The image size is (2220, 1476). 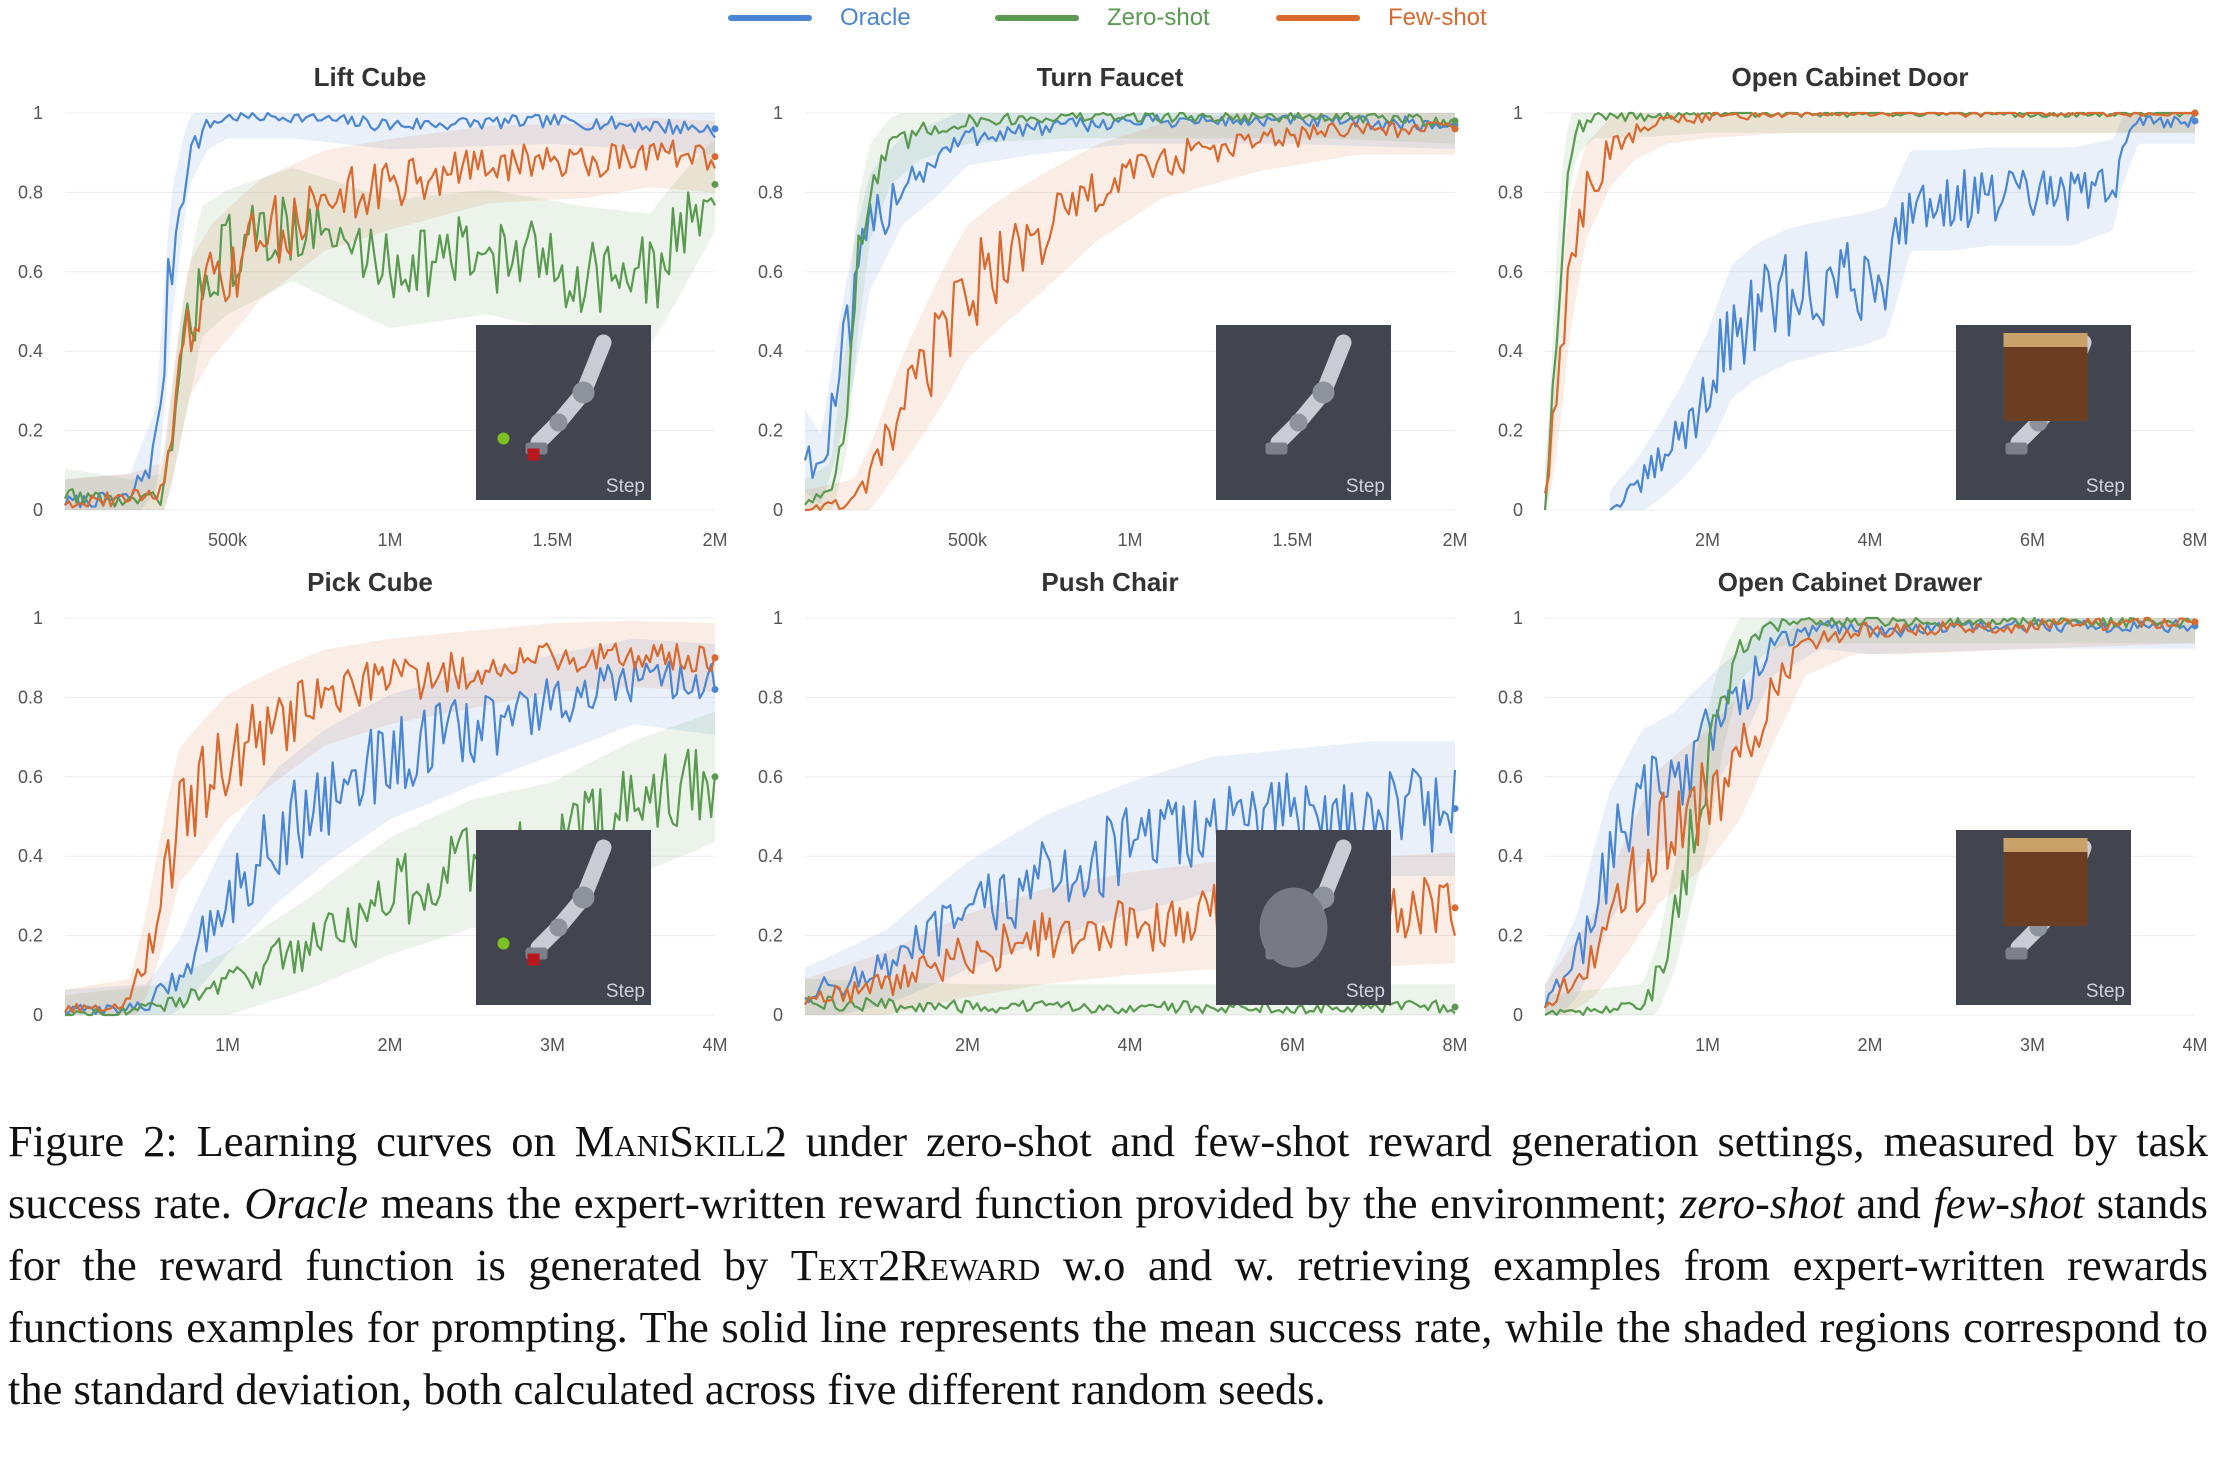 What do you see at coordinates (2032, 1045) in the screenshot?
I see `x-tick-label: 3M` at bounding box center [2032, 1045].